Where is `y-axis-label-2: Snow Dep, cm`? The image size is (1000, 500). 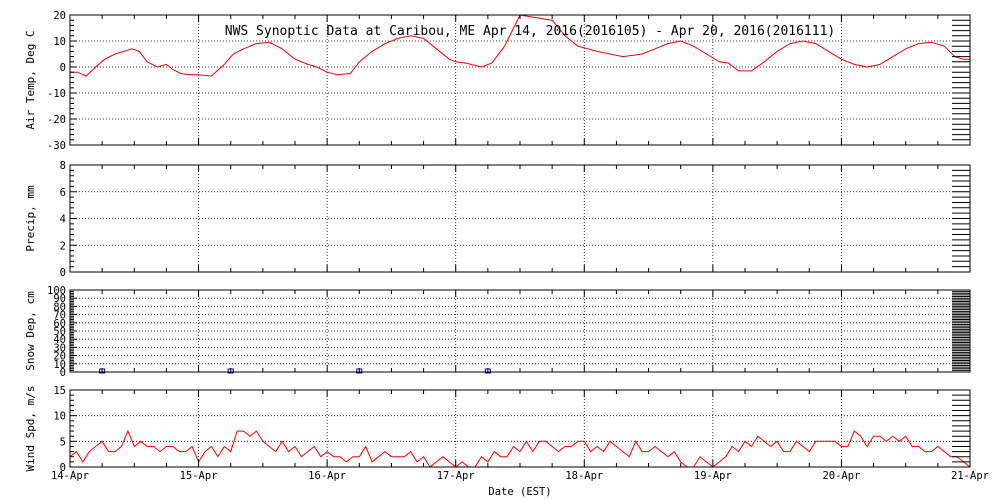 y-axis-label-2: Snow Dep, cm is located at coordinates (30, 331).